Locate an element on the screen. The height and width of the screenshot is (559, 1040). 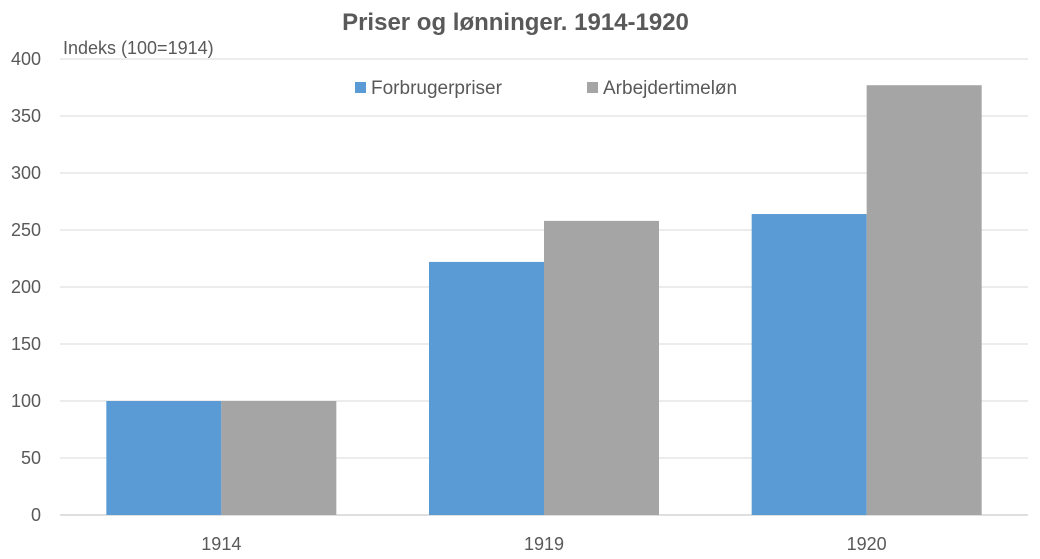
legend-label: Arbejdertimeløn is located at coordinates (670, 88).